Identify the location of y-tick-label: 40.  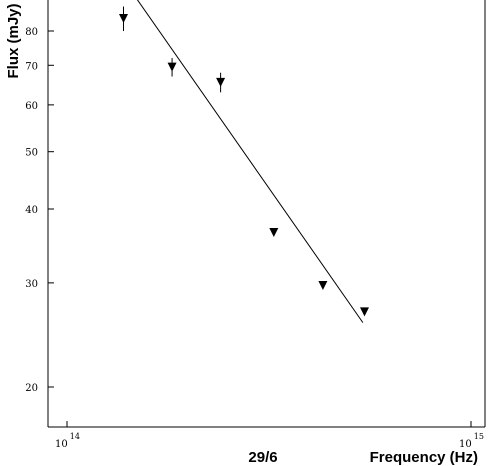
(31, 210).